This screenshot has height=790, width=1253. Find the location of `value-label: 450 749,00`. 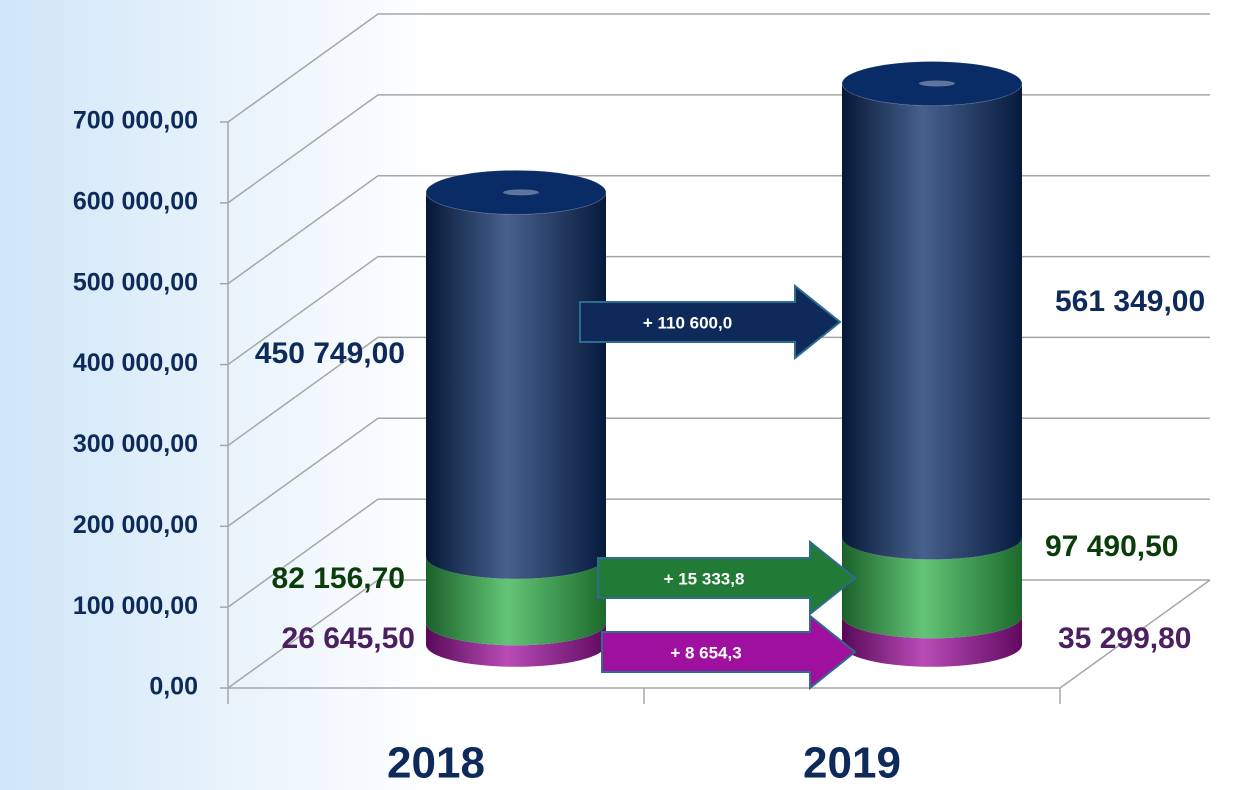

value-label: 450 749,00 is located at coordinates (330, 353).